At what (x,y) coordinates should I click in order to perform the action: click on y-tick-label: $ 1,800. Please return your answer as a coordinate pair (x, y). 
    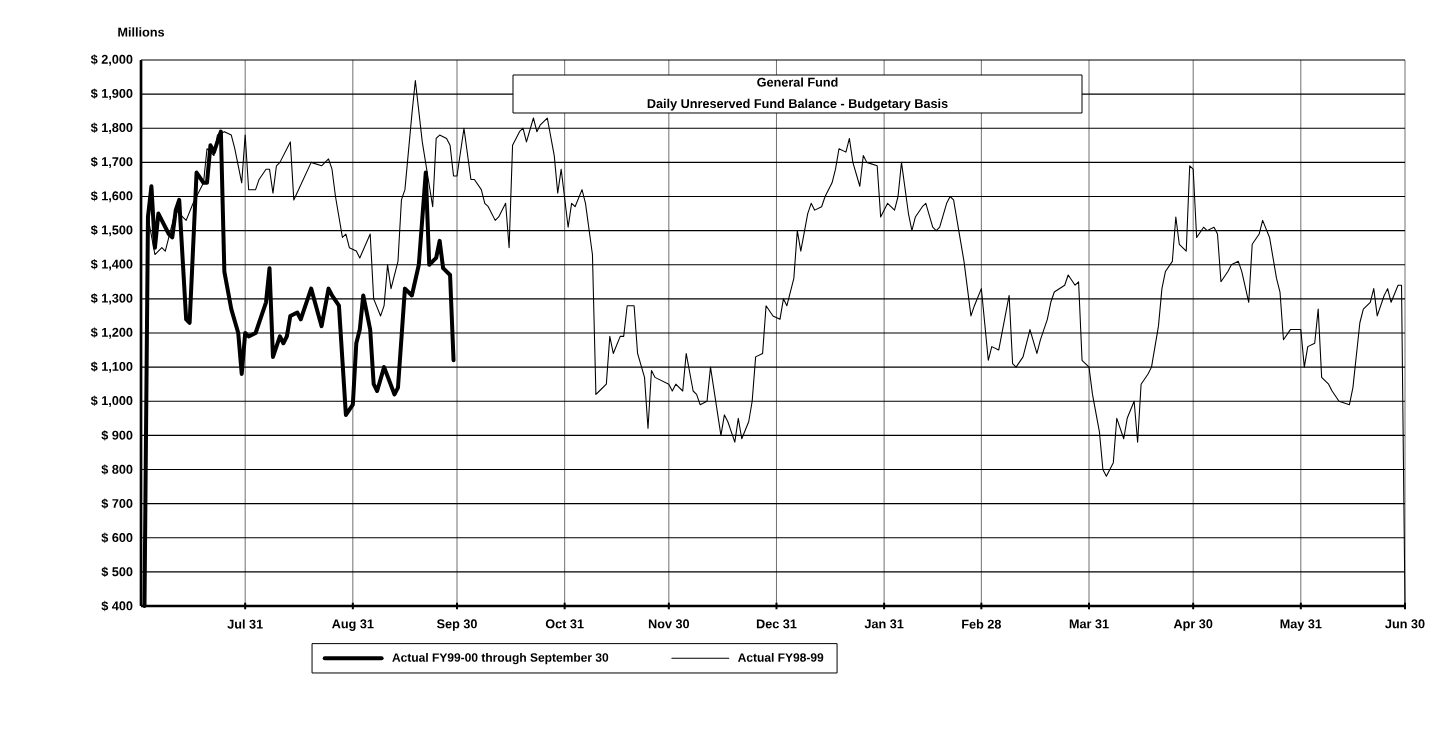
    Looking at the image, I should click on (111, 128).